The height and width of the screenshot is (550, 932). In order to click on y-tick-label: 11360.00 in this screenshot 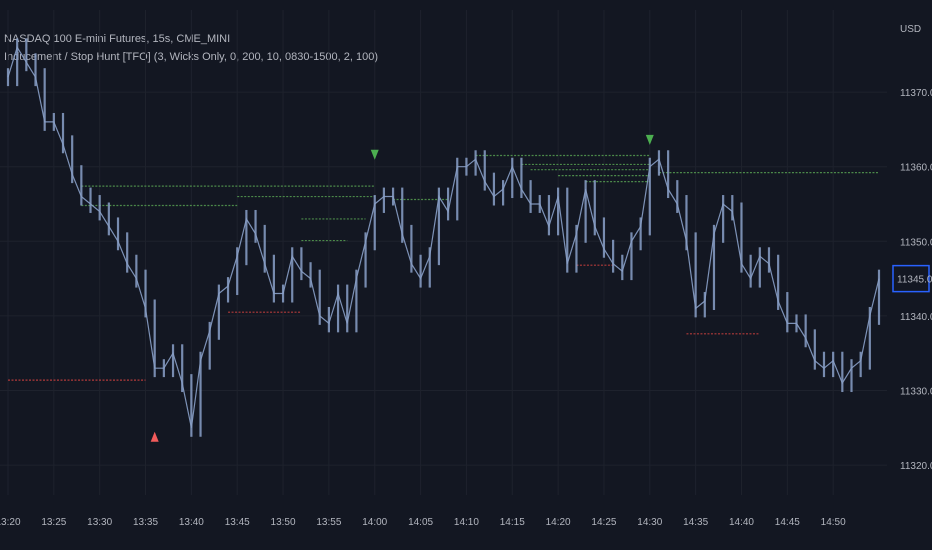, I will do `click(916, 168)`.